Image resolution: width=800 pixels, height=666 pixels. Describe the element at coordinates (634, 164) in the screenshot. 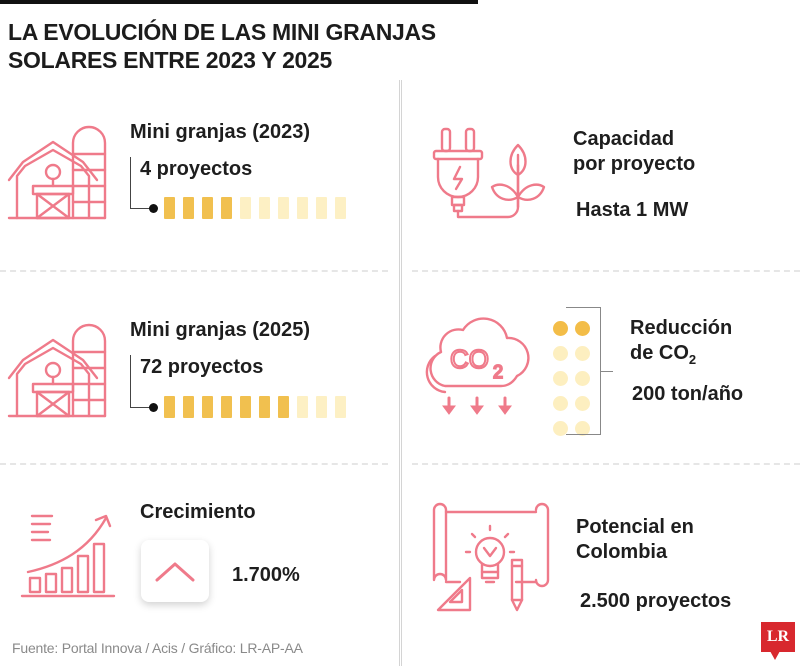

I see `capacity-label-line-2: por proyecto` at that location.